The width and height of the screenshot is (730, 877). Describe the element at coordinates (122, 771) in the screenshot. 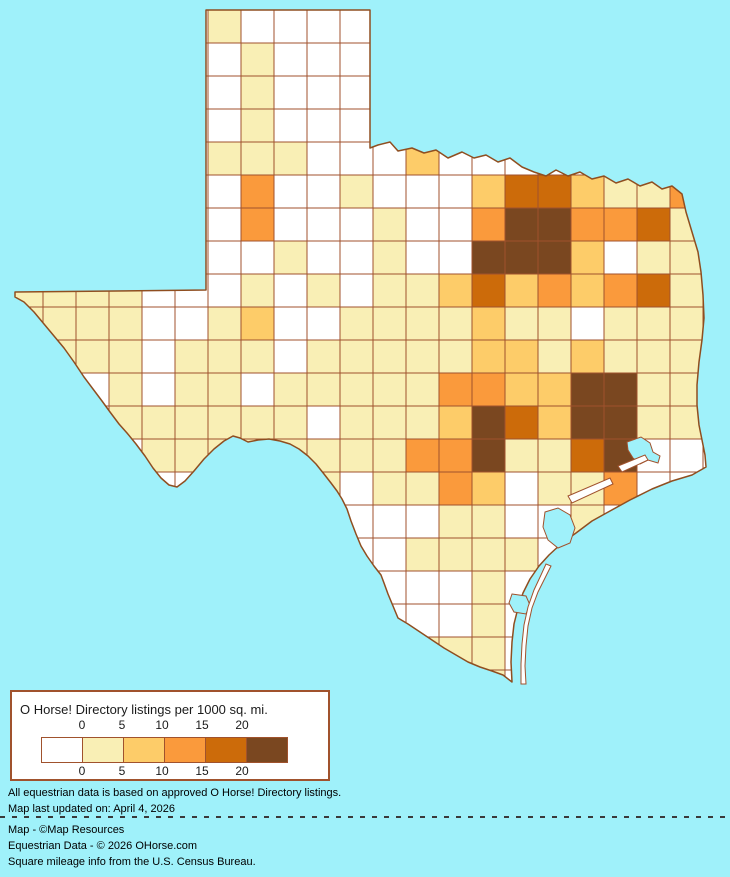

I see `legend-tick-bottom: 5` at that location.